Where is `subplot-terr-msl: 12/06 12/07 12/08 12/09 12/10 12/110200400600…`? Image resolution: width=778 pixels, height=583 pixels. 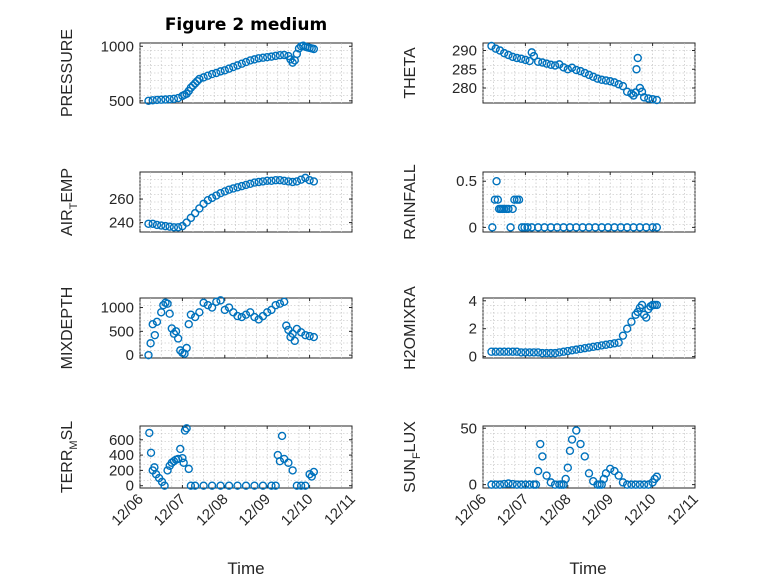
subplot-terr-msl: 12/06 12/07 12/08 12/09 12/10 12/110200400600… is located at coordinates (209, 475).